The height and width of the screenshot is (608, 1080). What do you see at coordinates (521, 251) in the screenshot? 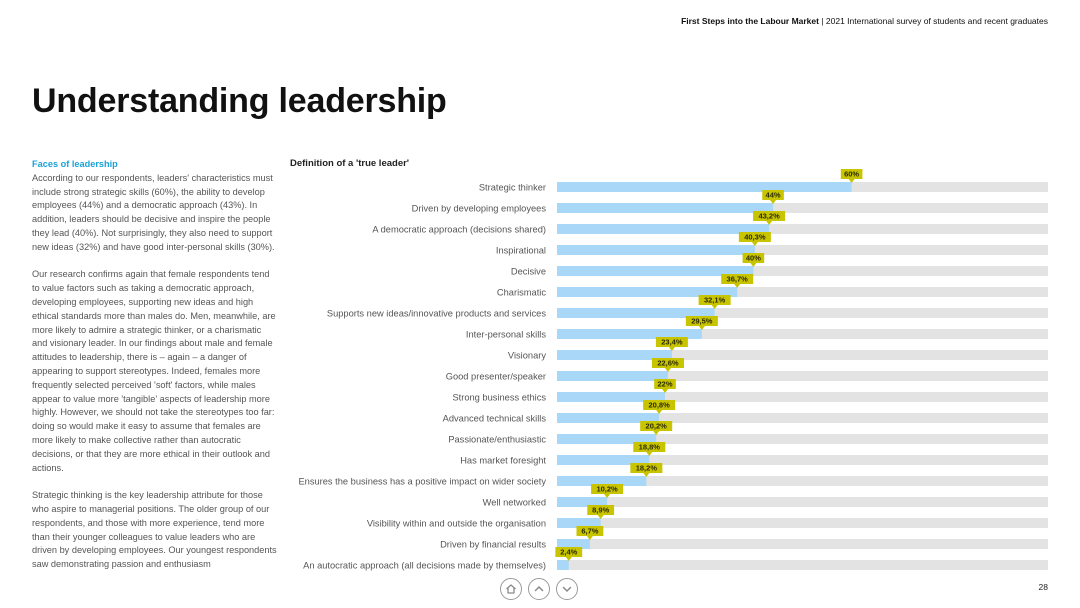
I see `category-label: Inspirational` at bounding box center [521, 251].